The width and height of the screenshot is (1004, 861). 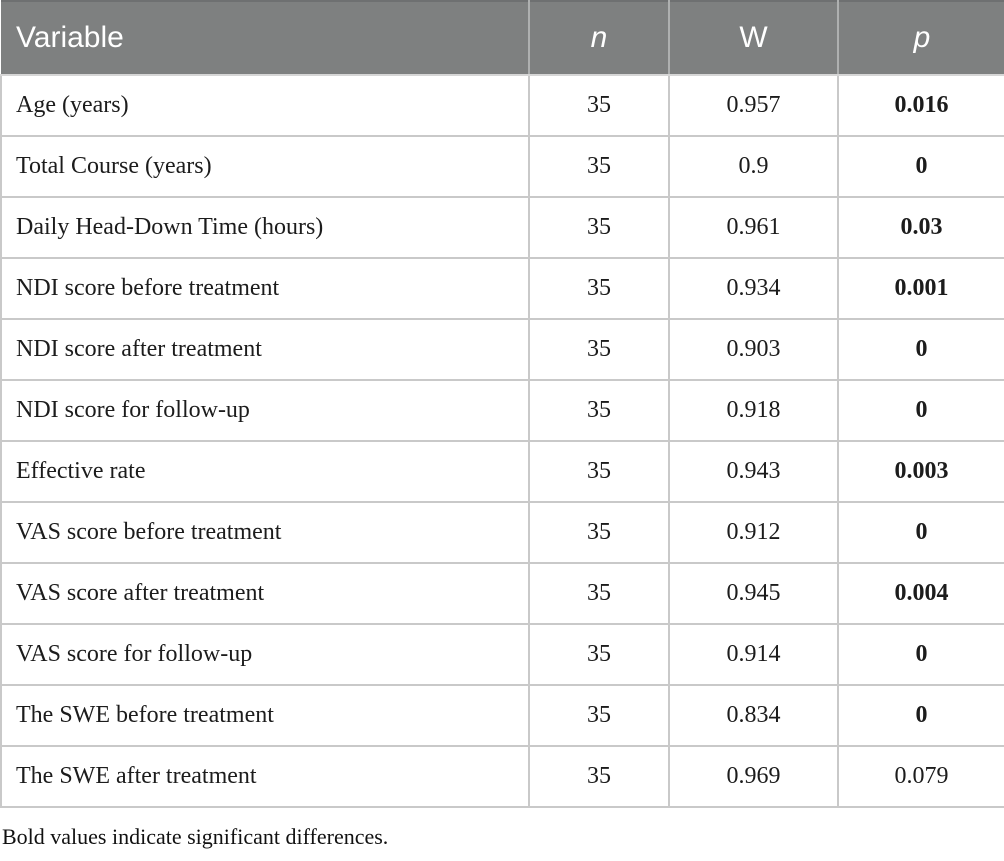 I want to click on column-header-w: W, so click(x=754, y=38).